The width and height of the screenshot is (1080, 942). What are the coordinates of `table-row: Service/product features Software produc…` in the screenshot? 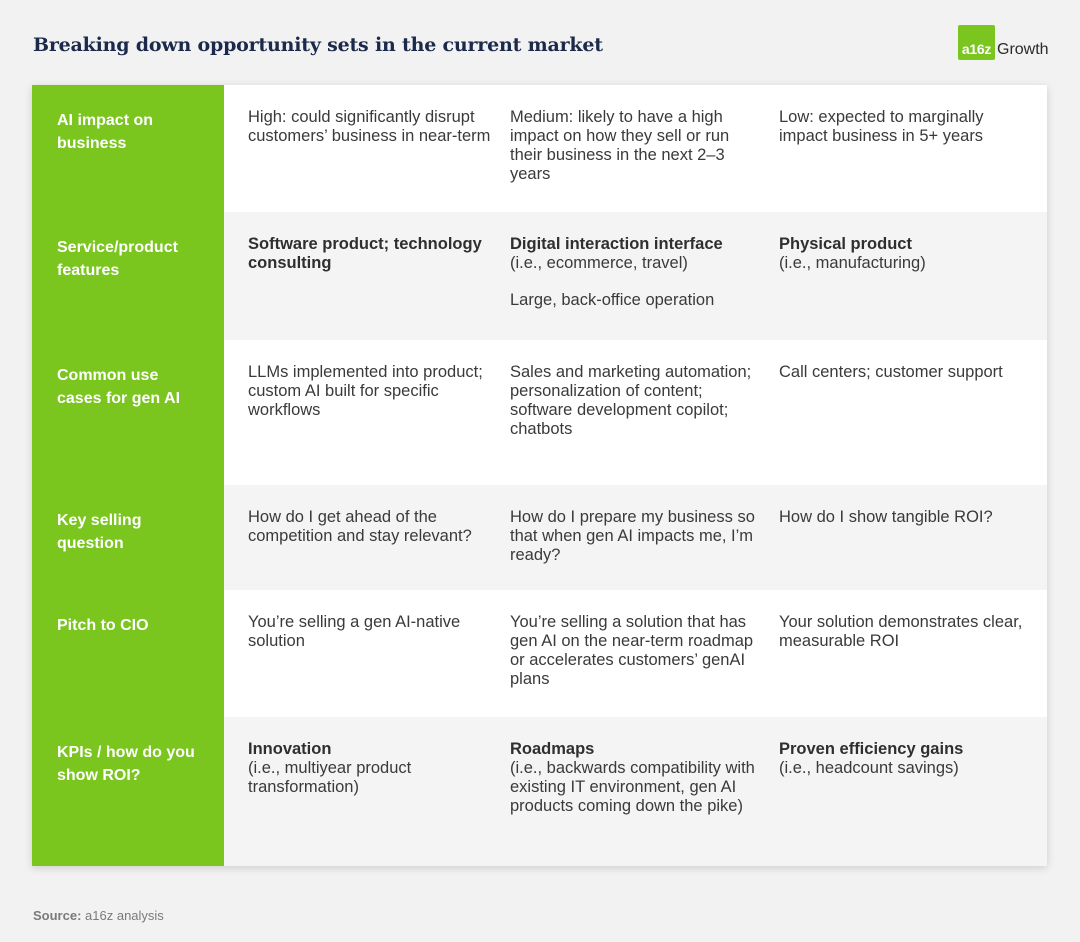 It's located at (539, 276).